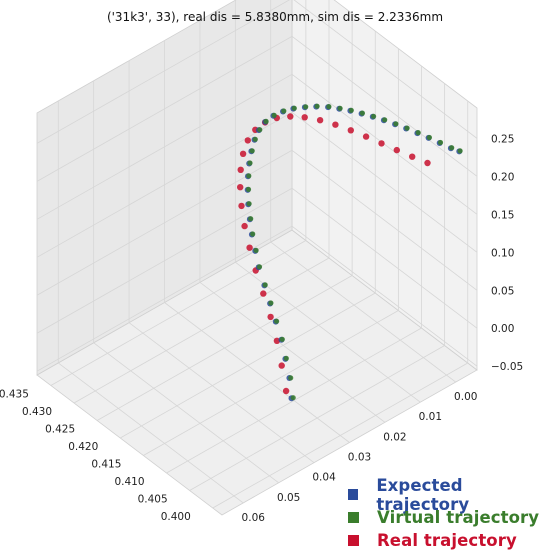 The image size is (550, 554). What do you see at coordinates (423, 494) in the screenshot?
I see `legend-label-expected: Expected trajectory` at bounding box center [423, 494].